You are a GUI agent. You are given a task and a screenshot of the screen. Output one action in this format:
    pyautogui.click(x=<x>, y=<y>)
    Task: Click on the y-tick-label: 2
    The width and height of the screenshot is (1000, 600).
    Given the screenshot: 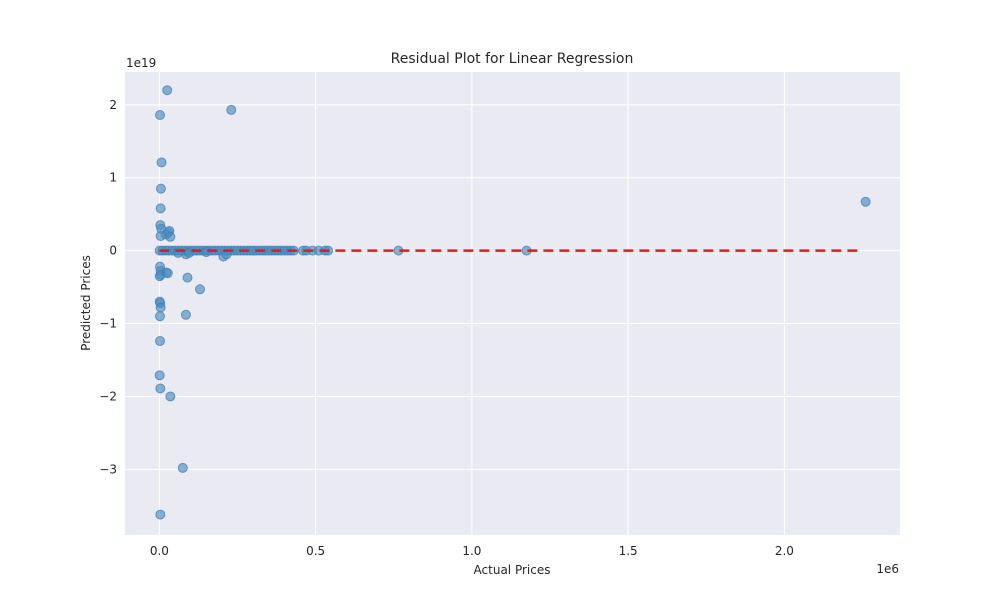 What is the action you would take?
    pyautogui.click(x=113, y=105)
    